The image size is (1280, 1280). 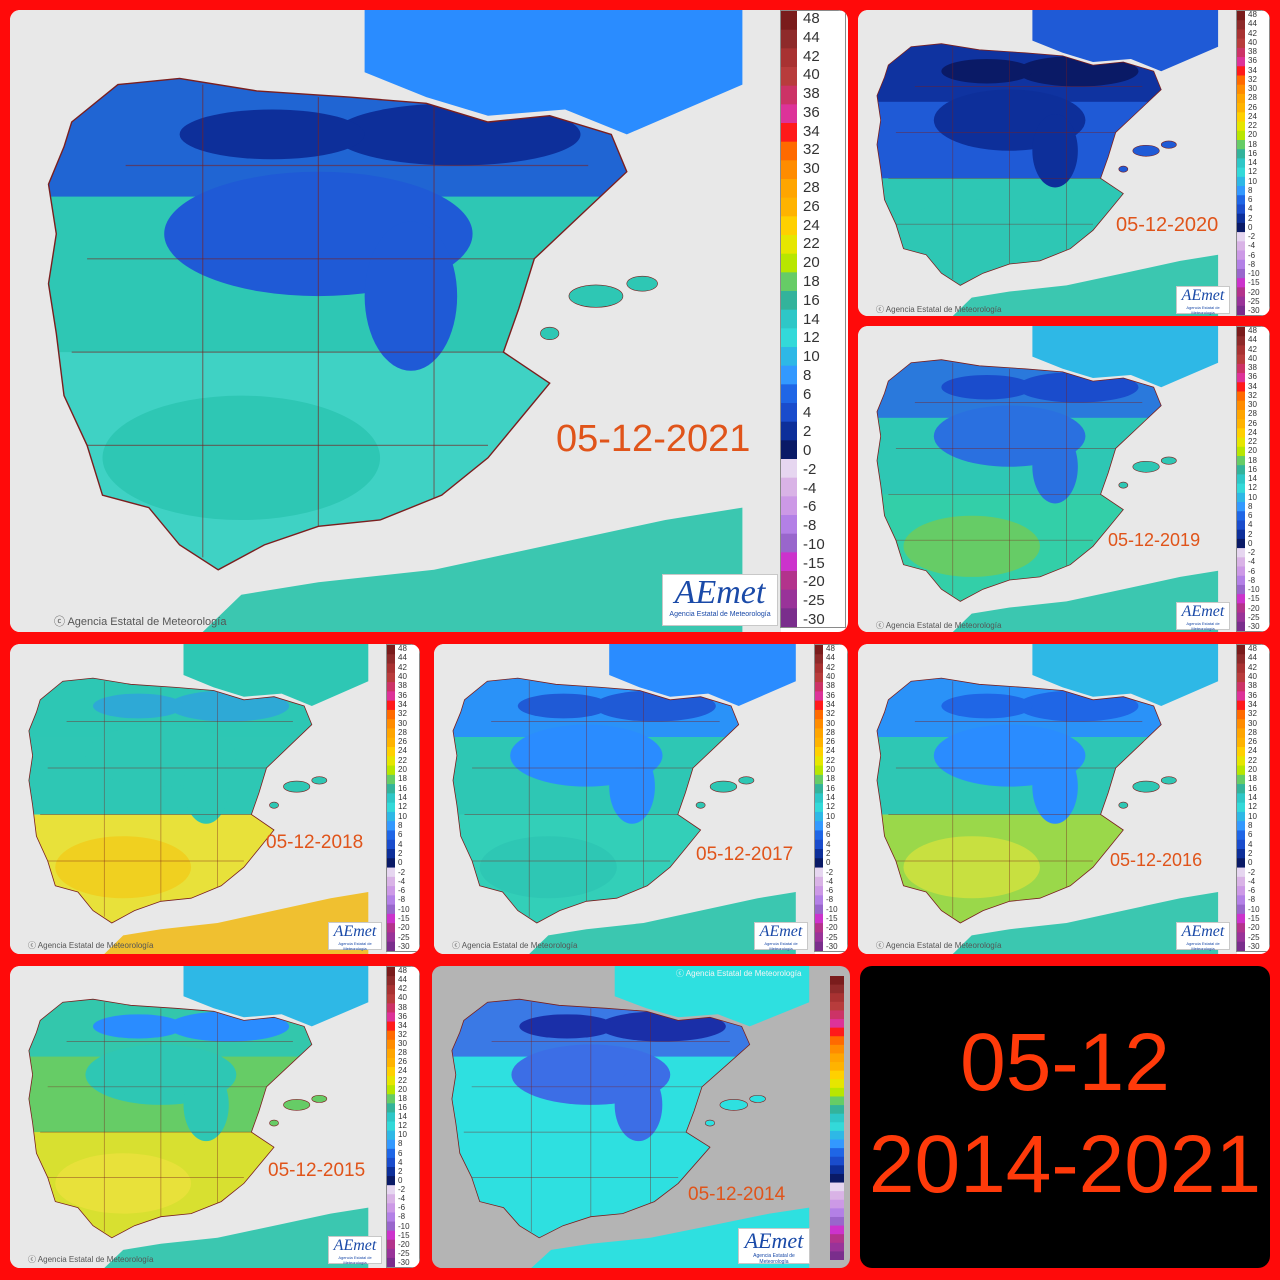 What do you see at coordinates (814, 563) in the screenshot?
I see `scale-label: -15` at bounding box center [814, 563].